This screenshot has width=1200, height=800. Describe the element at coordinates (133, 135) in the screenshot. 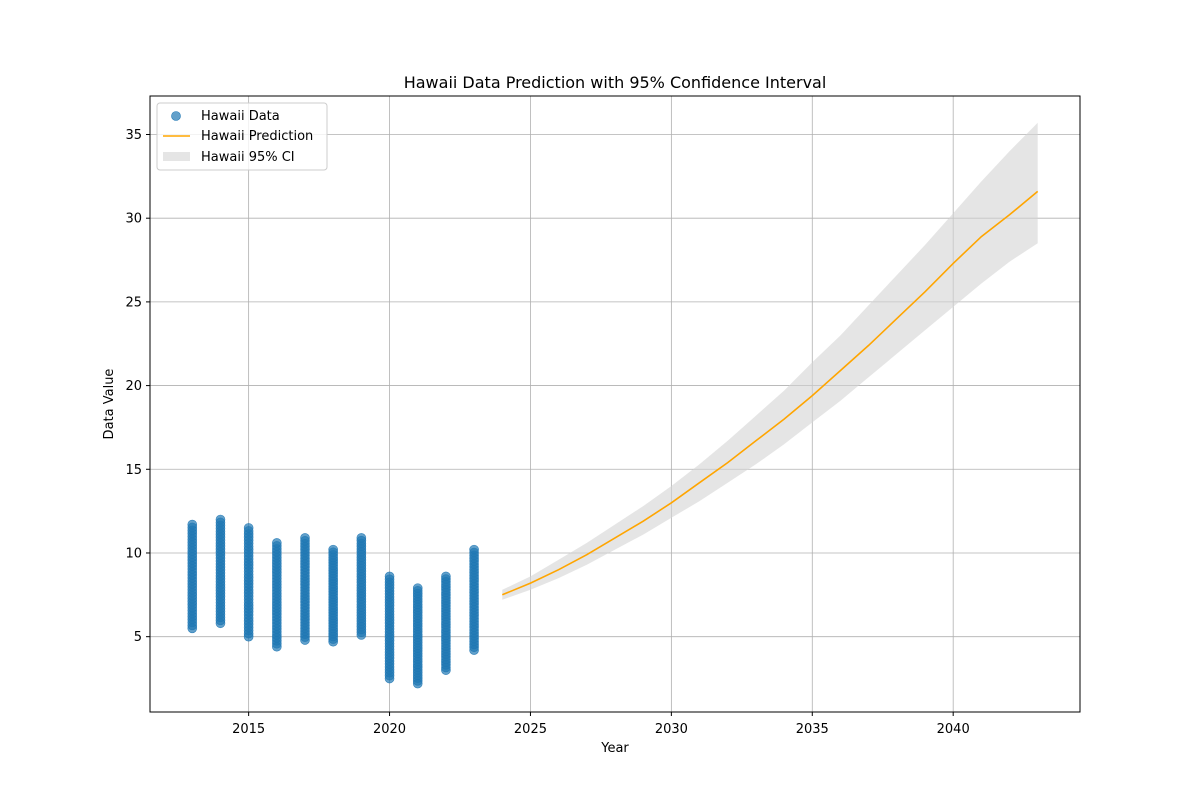

I see `y-tick-label: 35` at that location.